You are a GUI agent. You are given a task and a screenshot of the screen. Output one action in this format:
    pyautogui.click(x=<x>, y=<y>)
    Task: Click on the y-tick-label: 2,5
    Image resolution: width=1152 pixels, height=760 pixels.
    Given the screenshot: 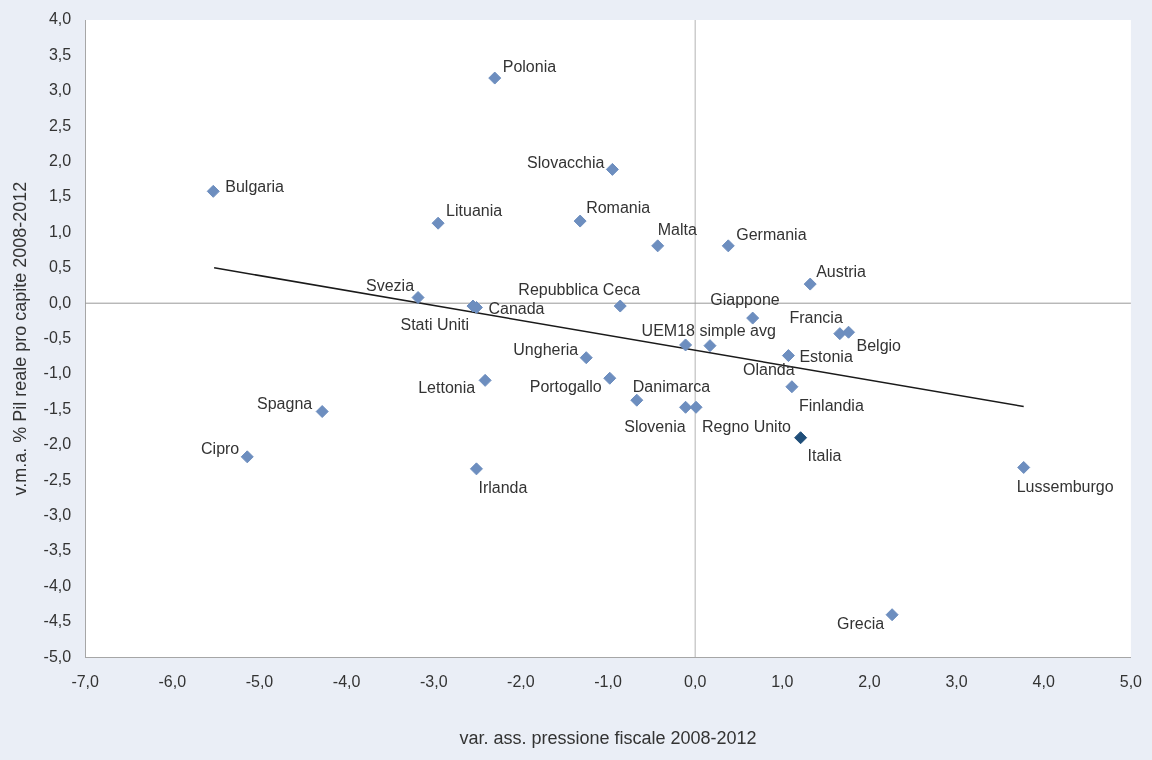 What is the action you would take?
    pyautogui.click(x=60, y=125)
    